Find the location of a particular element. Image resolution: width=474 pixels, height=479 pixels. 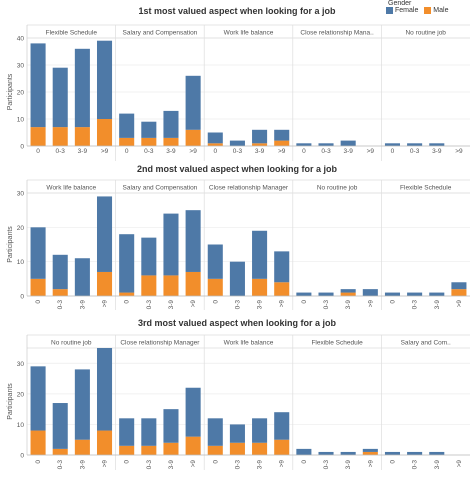

legend-label-male: Male is located at coordinates (441, 10).